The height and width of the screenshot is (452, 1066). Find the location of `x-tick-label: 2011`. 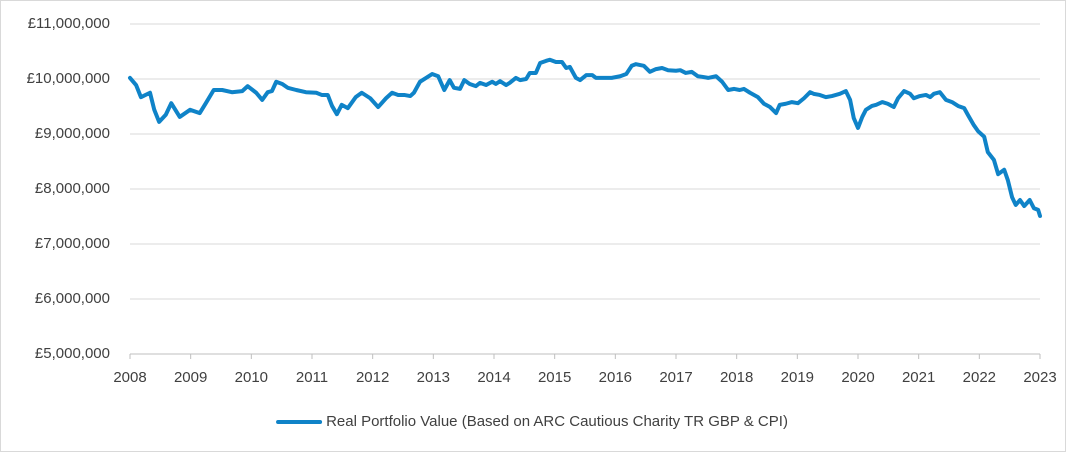

x-tick-label: 2011 is located at coordinates (312, 377).